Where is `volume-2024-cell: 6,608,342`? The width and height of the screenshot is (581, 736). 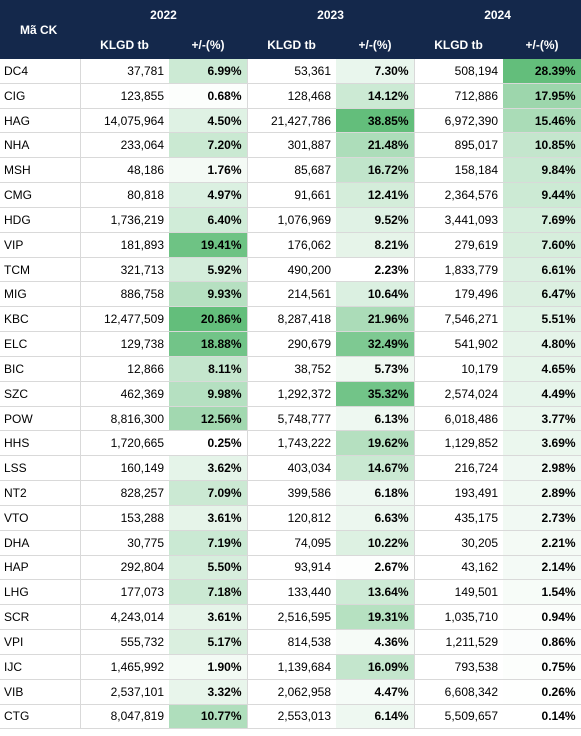 volume-2024-cell: 6,608,342 is located at coordinates (459, 692).